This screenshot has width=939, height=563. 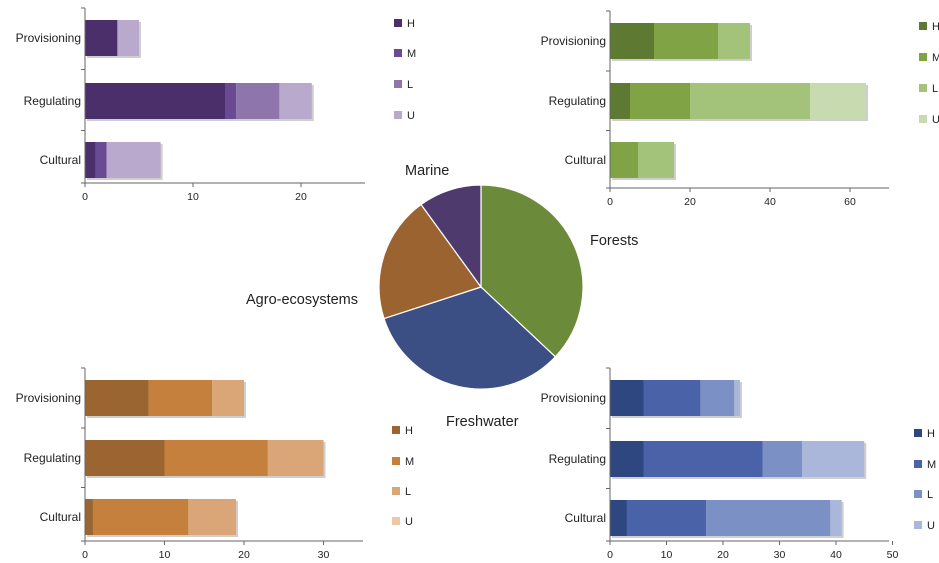 I want to click on x-tick-label: 50, so click(x=893, y=555).